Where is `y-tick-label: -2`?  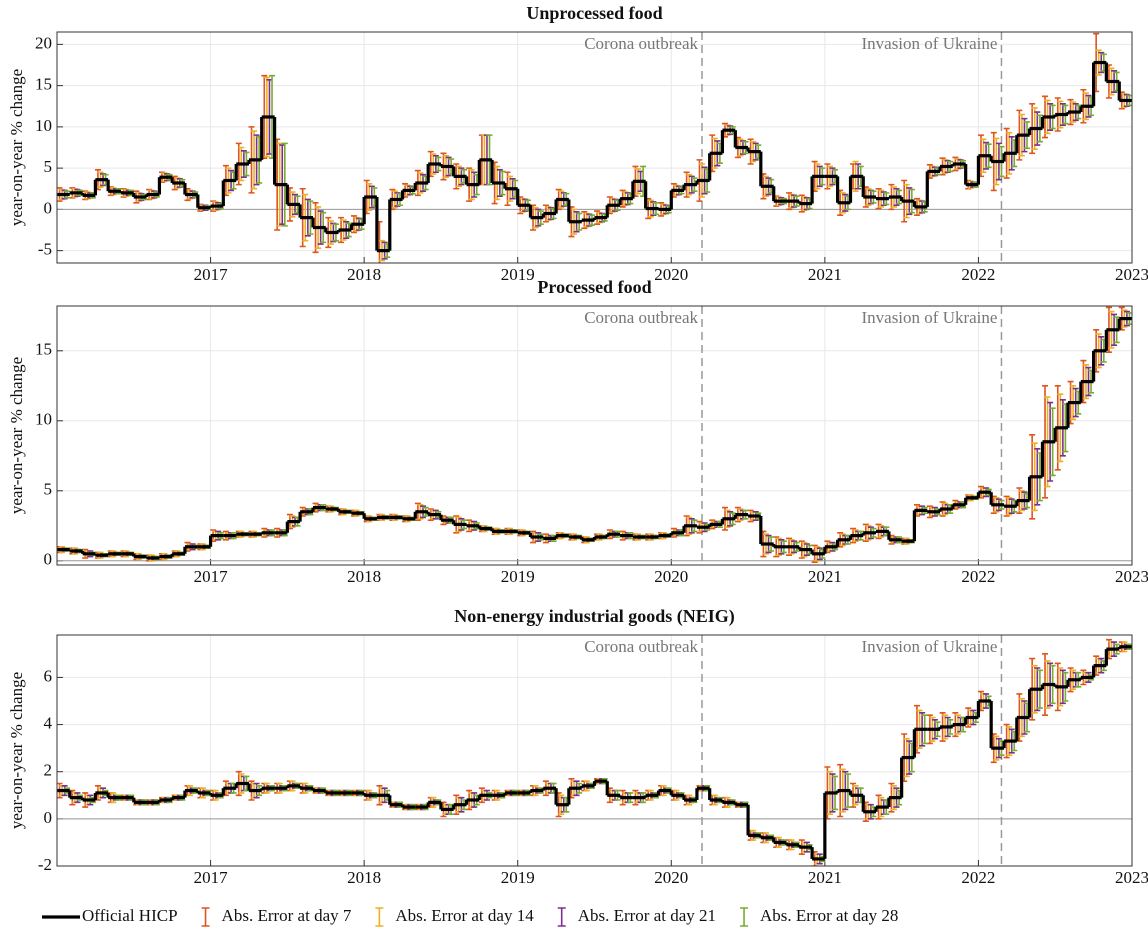
y-tick-label: -2 is located at coordinates (45, 864).